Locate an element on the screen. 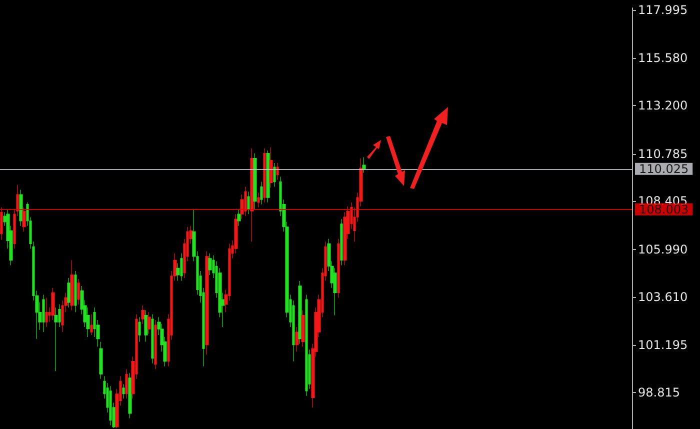  y-tick-label: 115.580 is located at coordinates (663, 58).